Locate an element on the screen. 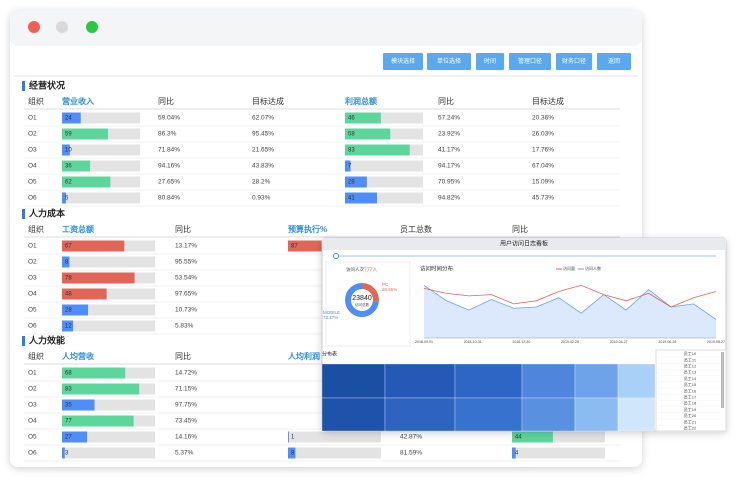 Image resolution: width=736 pixels, height=477 pixels. bar-value: 77 is located at coordinates (68, 422).